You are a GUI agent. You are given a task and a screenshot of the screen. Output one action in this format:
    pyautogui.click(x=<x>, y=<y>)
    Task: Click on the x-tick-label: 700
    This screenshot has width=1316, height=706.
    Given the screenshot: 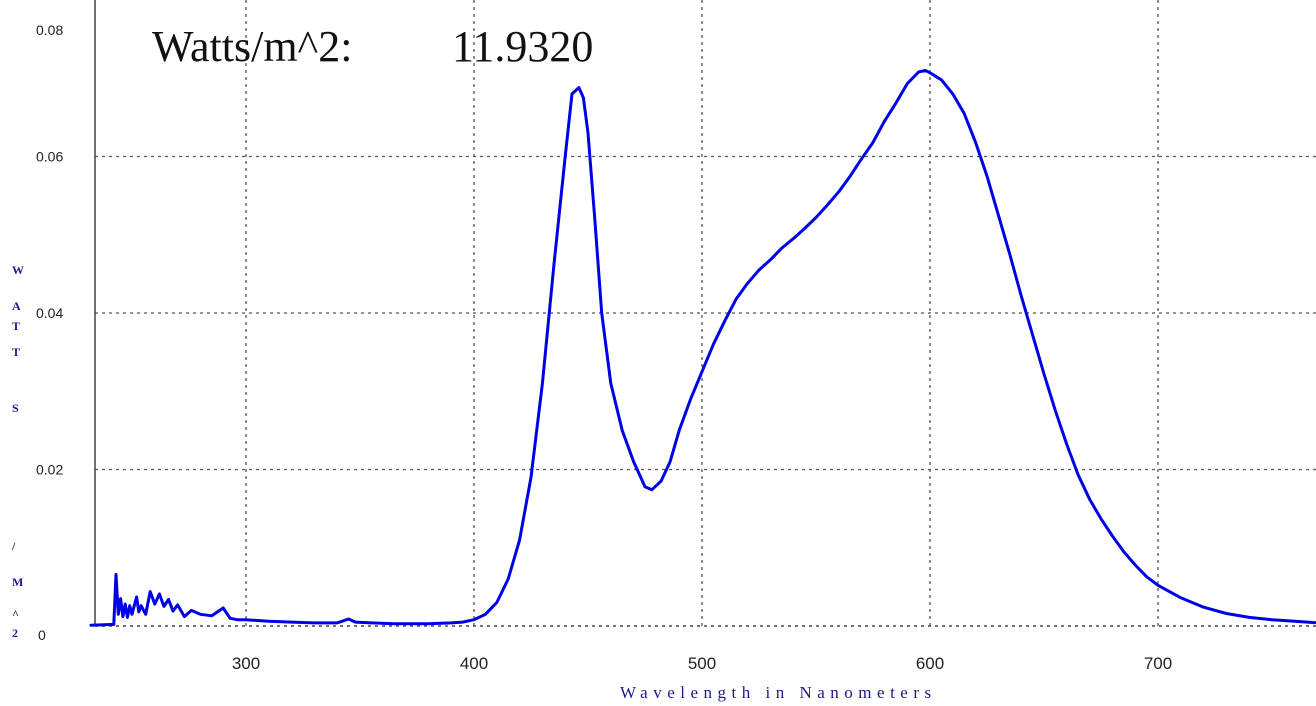 What is the action you would take?
    pyautogui.click(x=1158, y=663)
    